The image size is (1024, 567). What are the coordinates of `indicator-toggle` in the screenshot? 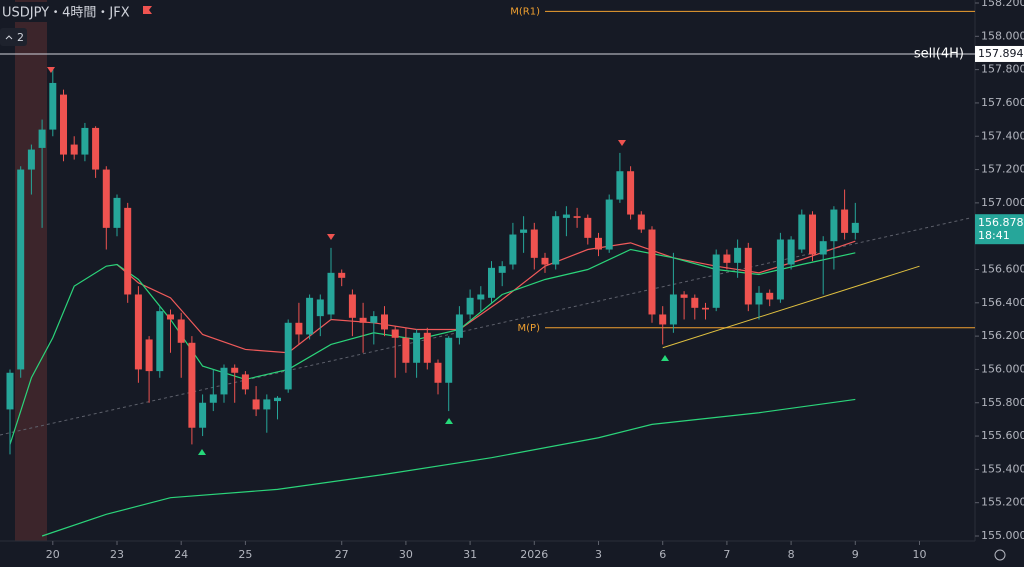 It's located at (13, 37).